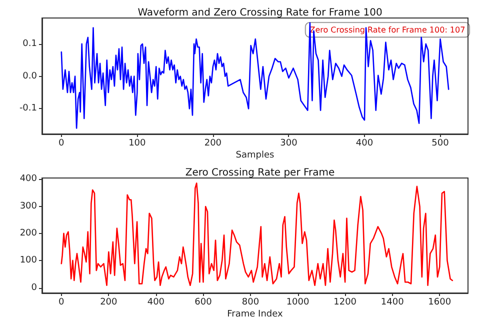  I want to click on x-tick-label: 800, so click(251, 303).